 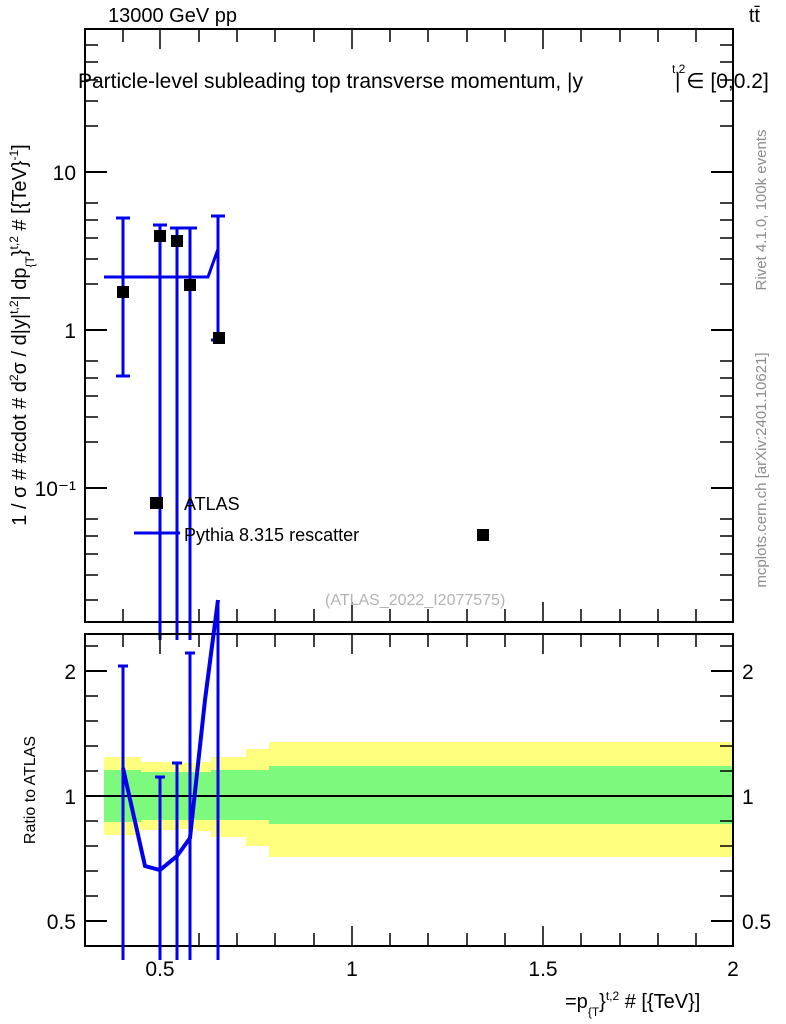 I want to click on header-right-process: tt̄, so click(x=755, y=16).